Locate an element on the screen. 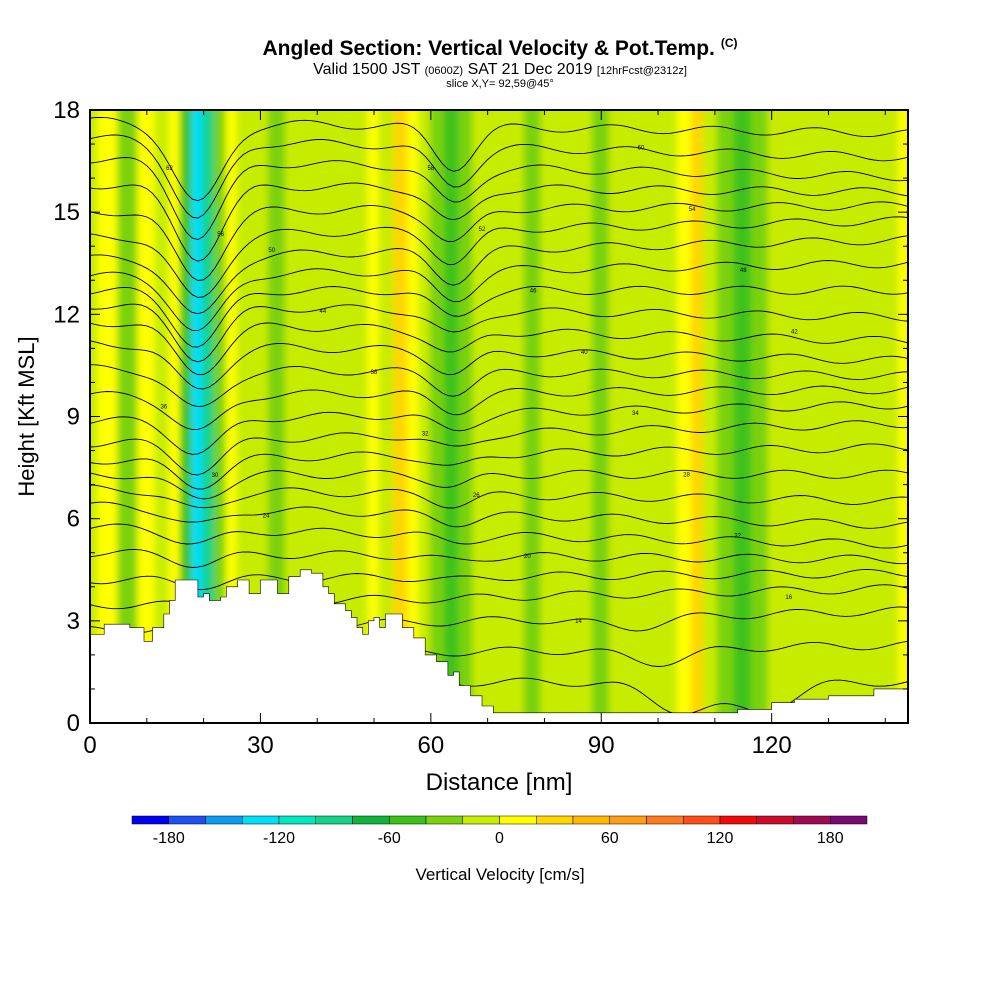 The image size is (1000, 1000). x-tick-label: 90 is located at coordinates (601, 745).